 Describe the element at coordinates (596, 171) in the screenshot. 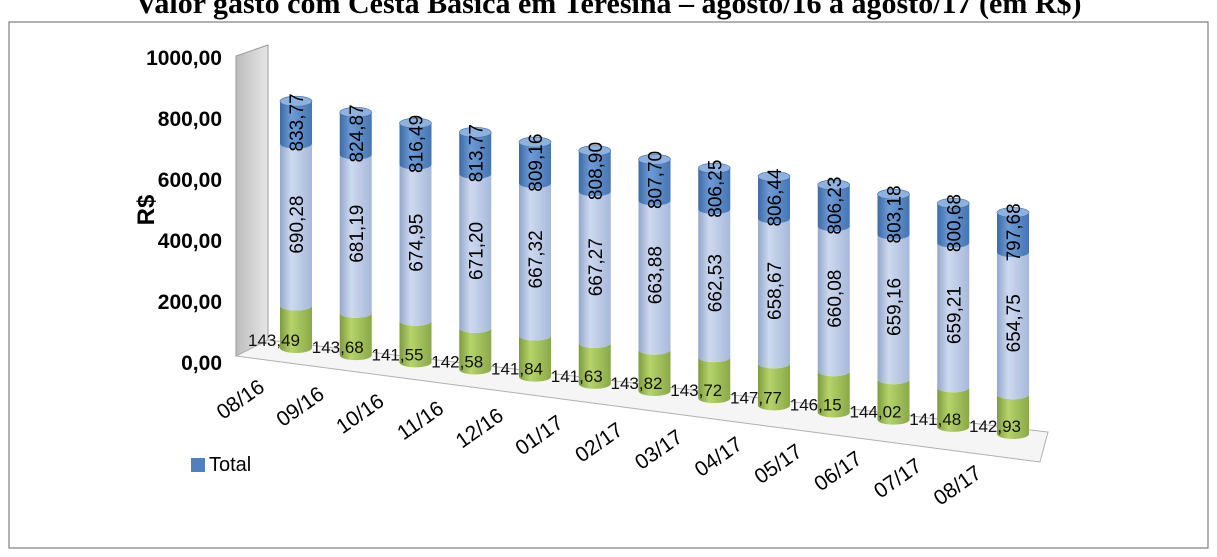

I see `data-label-total: 808,90` at that location.